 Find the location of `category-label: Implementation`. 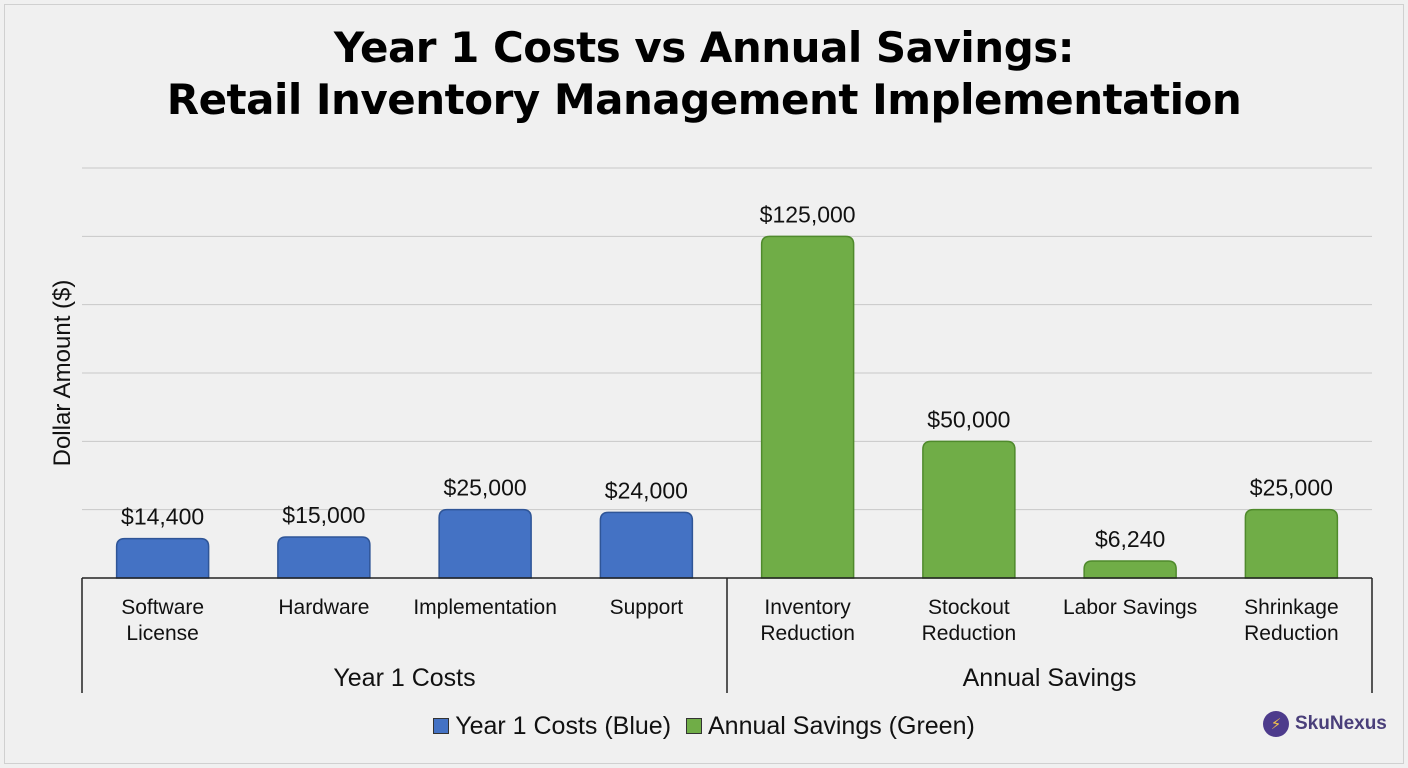

category-label: Implementation is located at coordinates (485, 607).